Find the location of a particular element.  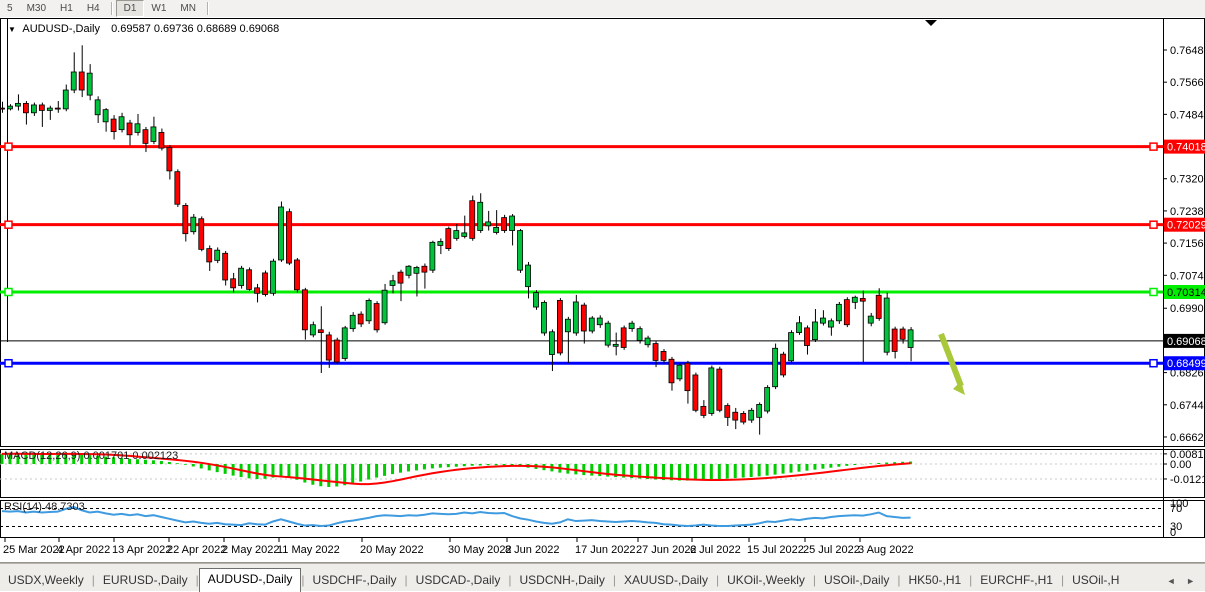

date-label: 8 Jun 2022 is located at coordinates (532, 550).